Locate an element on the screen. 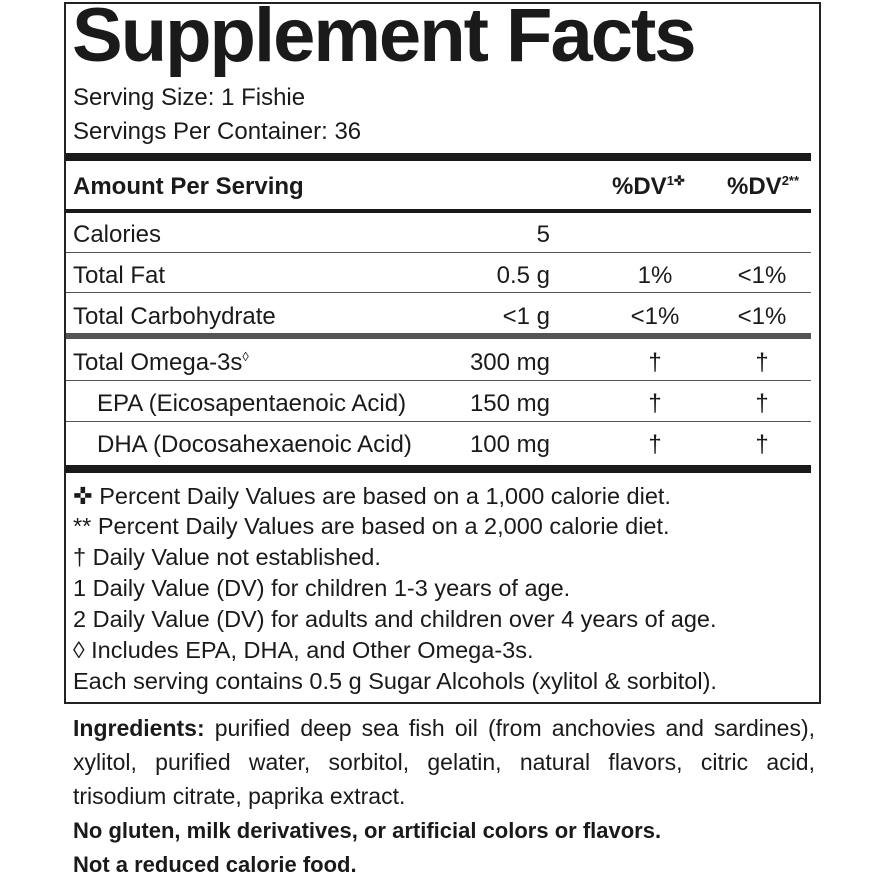  dv1-label: %DV is located at coordinates (639, 186).